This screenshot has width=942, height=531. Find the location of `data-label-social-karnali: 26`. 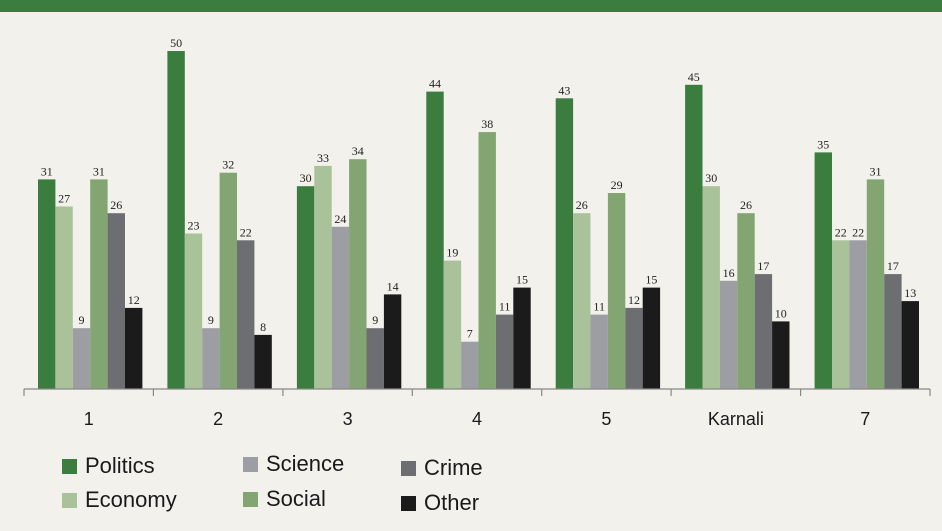

data-label-social-karnali: 26 is located at coordinates (746, 205).